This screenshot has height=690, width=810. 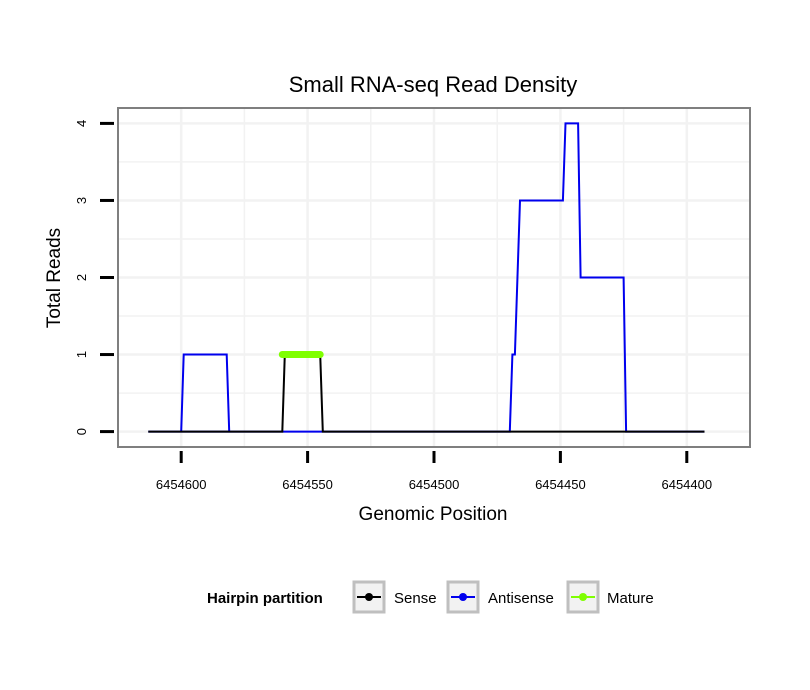 I want to click on x-axis-label: Genomic Position, so click(x=433, y=514).